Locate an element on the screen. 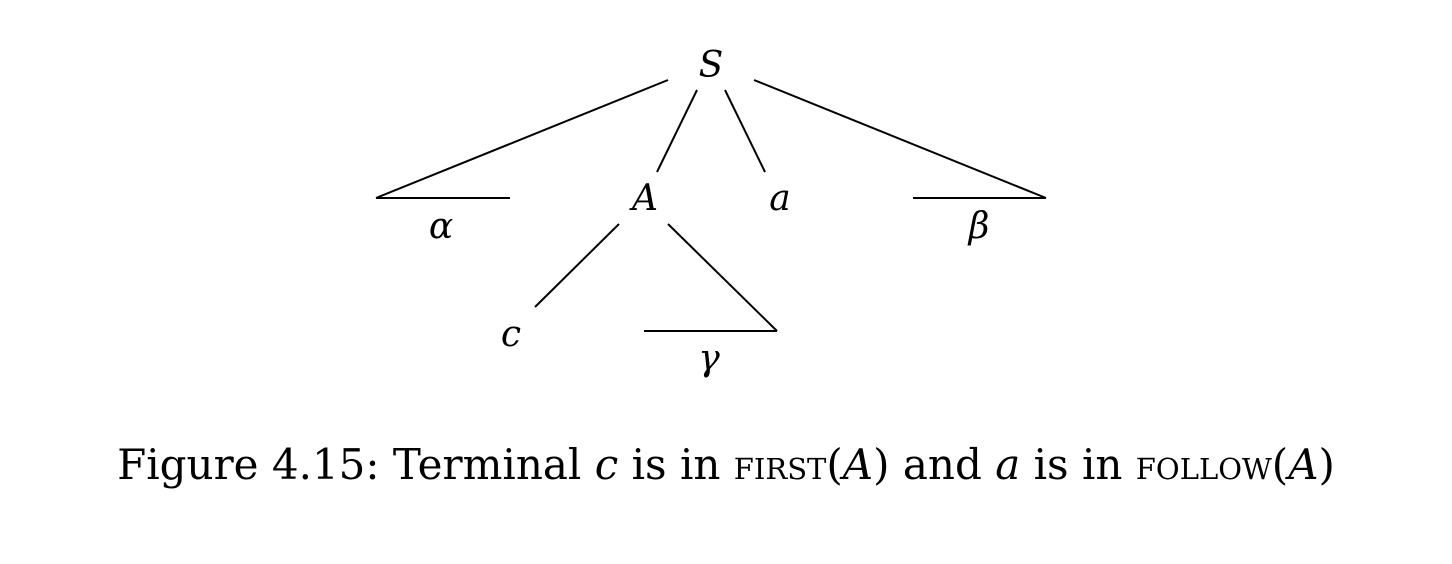 This screenshot has width=1452, height=564. edge-s-to-a is located at coordinates (745, 131).